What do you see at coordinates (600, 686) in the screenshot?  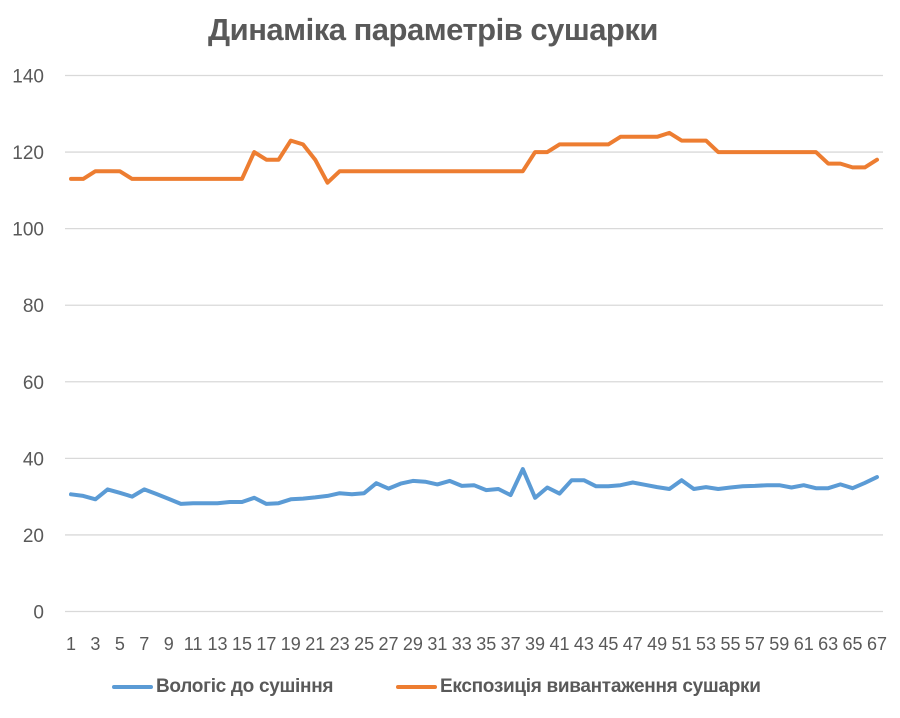 I see `legend-label: Експозиція вивантаження сушарки` at bounding box center [600, 686].